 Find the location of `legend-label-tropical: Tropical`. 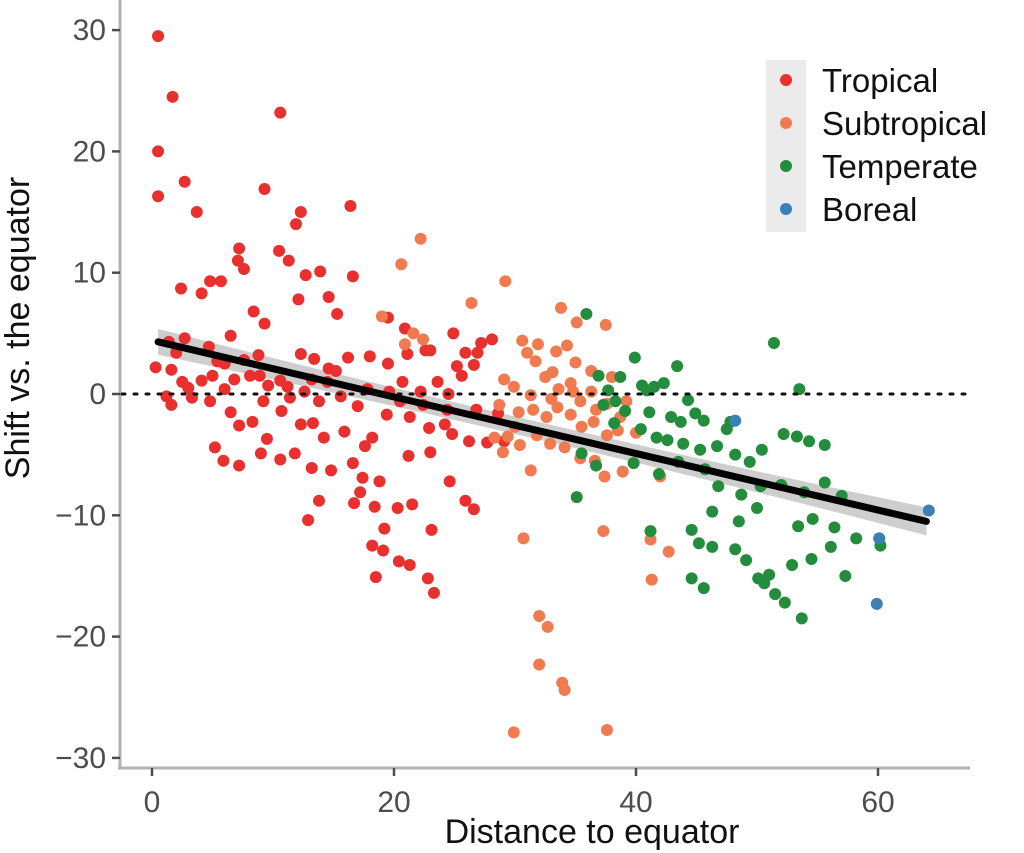

legend-label-tropical: Tropical is located at coordinates (880, 80).